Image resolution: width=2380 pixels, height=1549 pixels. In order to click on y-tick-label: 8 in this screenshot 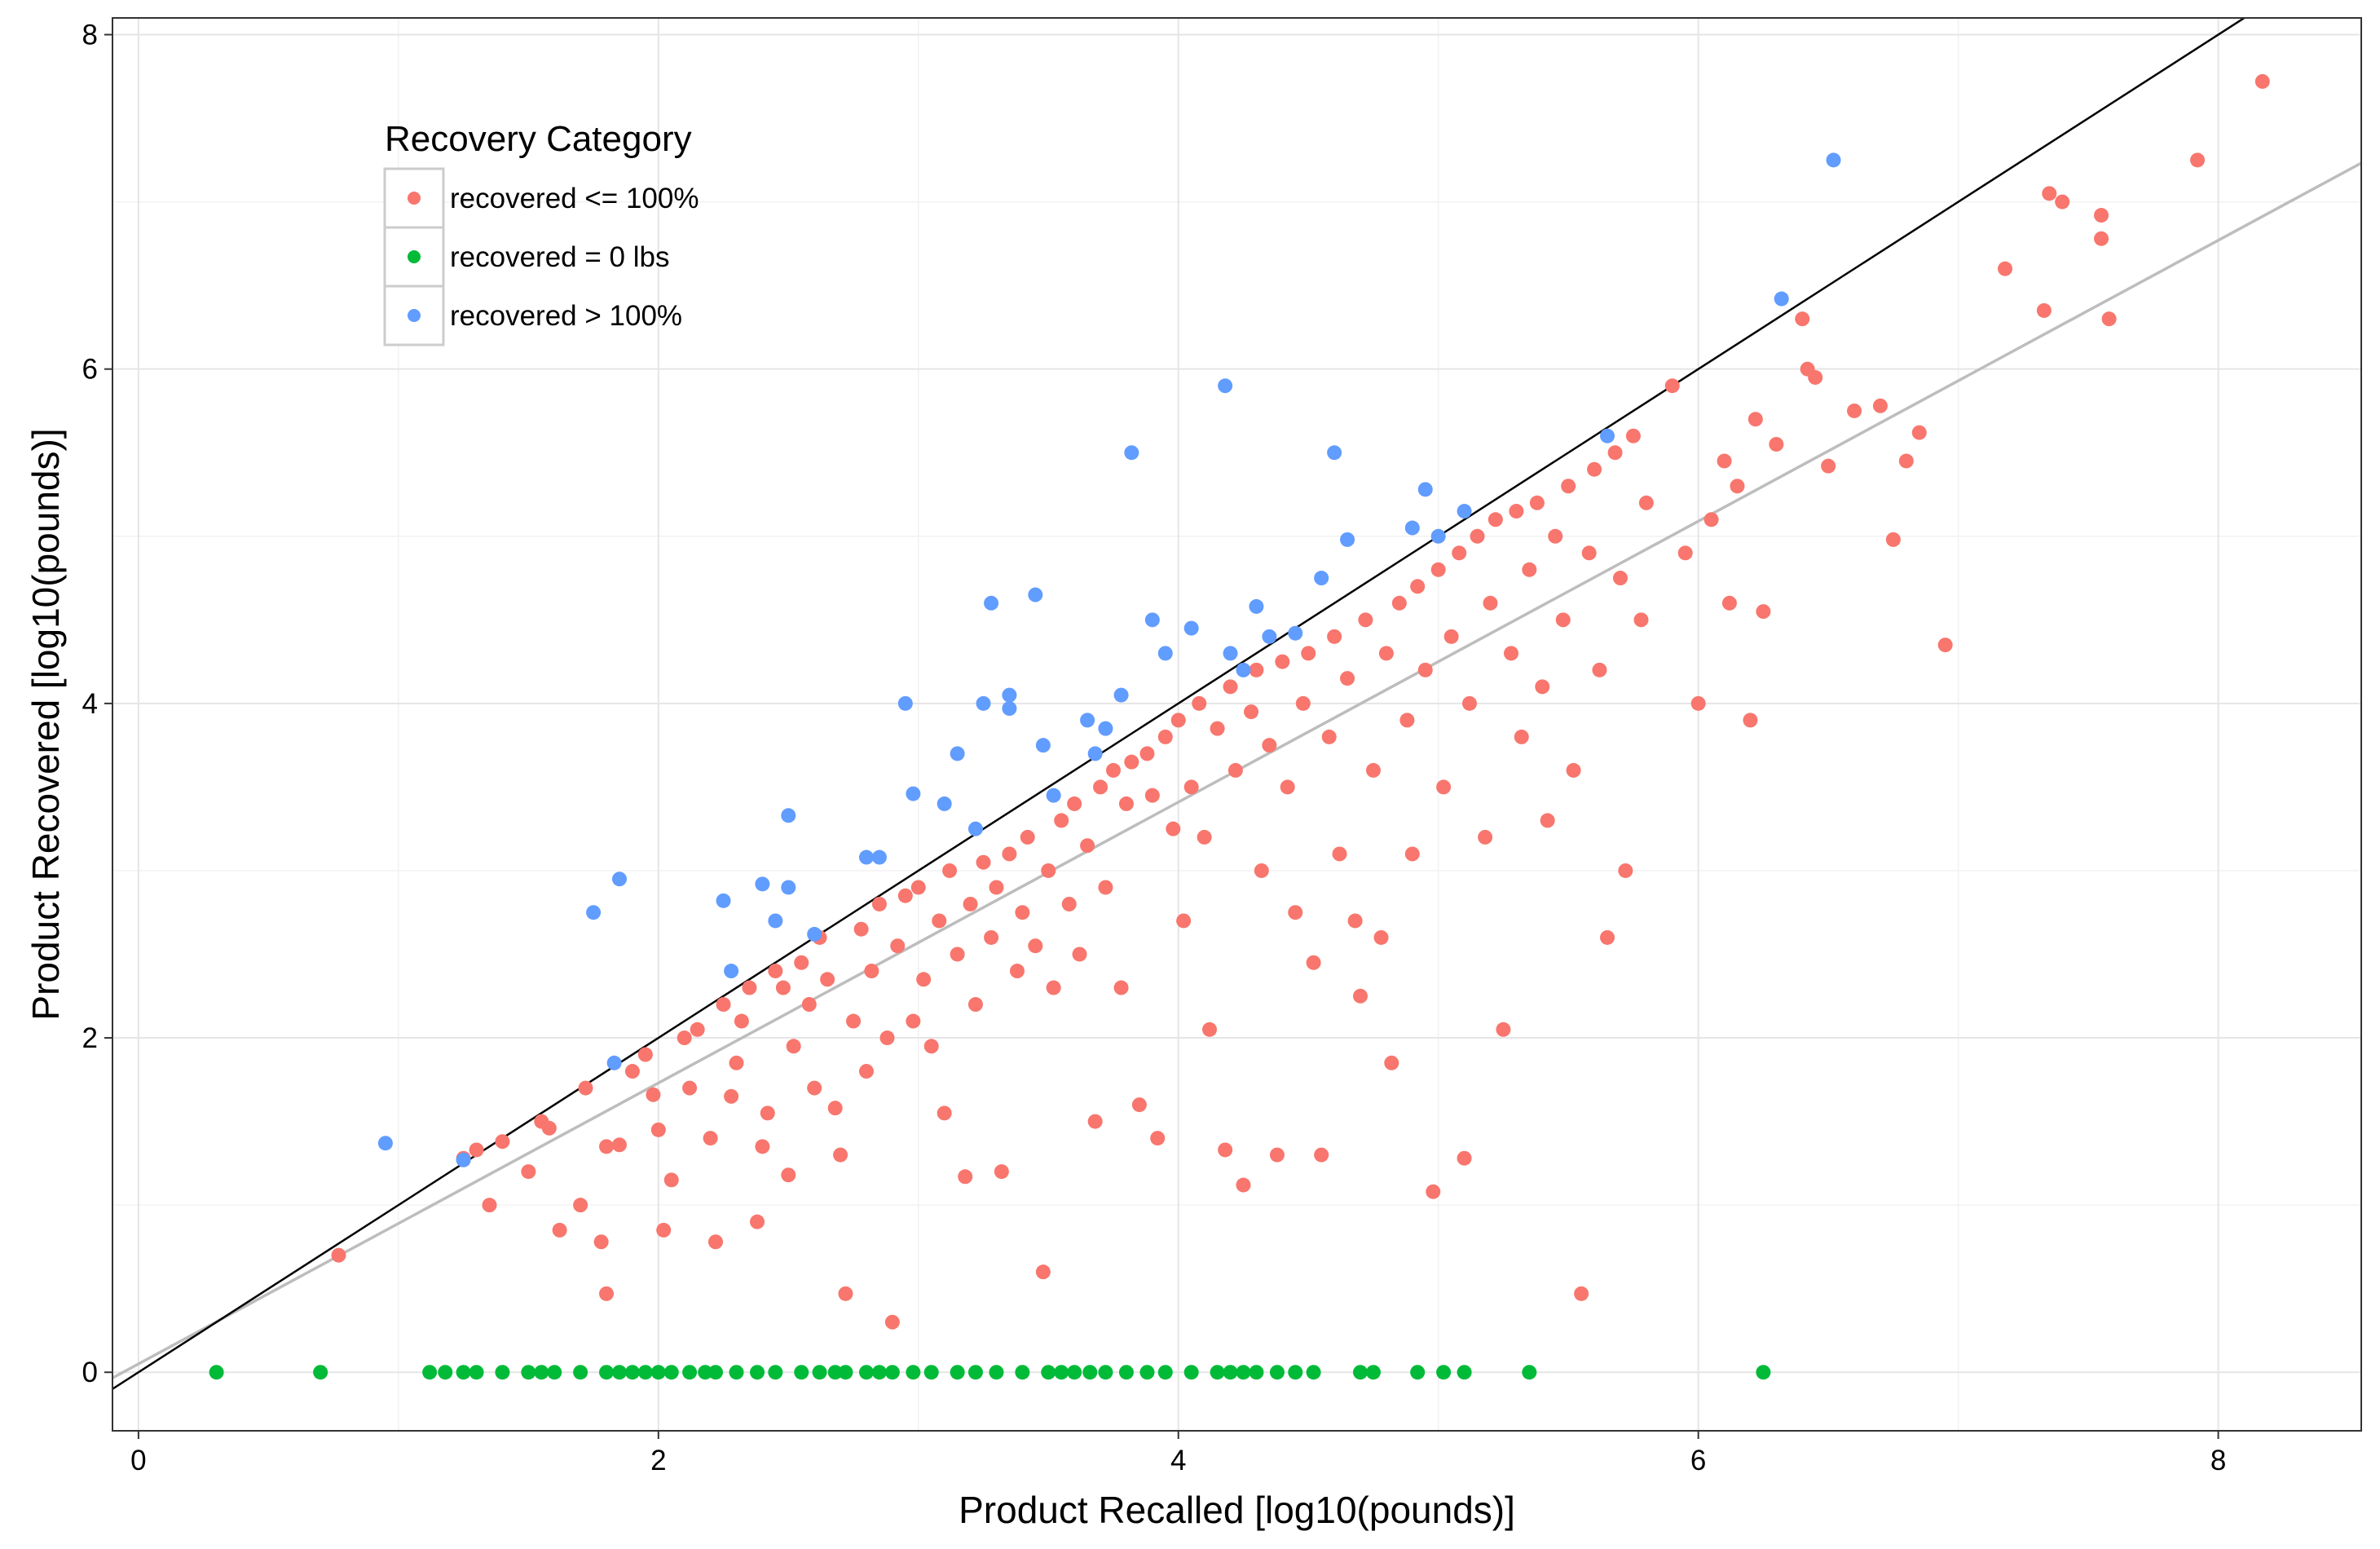, I will do `click(90, 35)`.